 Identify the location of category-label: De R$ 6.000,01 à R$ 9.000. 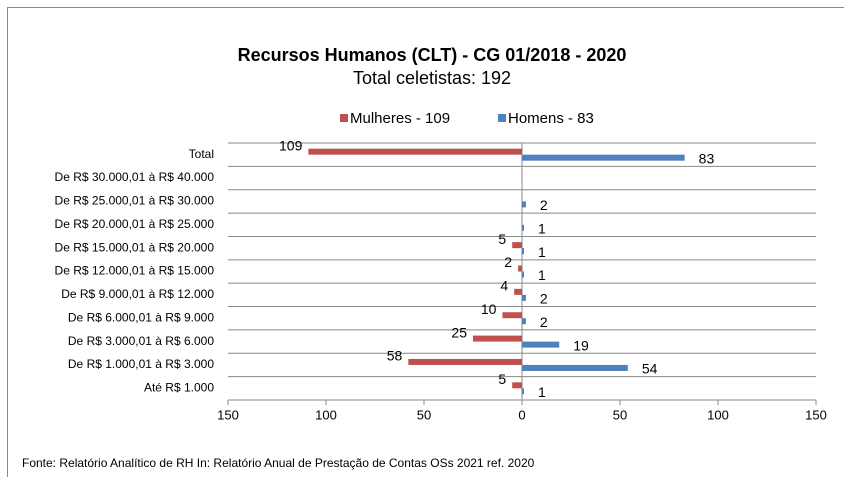
(141, 317).